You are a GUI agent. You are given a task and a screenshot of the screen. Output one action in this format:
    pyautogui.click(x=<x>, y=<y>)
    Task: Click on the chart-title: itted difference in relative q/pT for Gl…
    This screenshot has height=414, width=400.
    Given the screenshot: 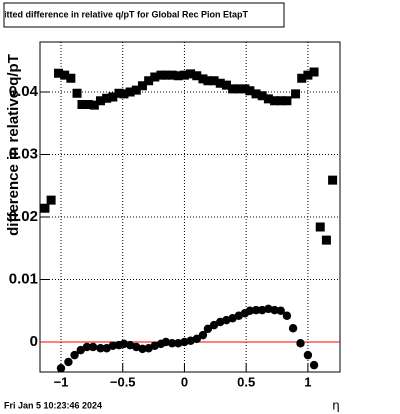 What is the action you would take?
    pyautogui.click(x=126, y=14)
    